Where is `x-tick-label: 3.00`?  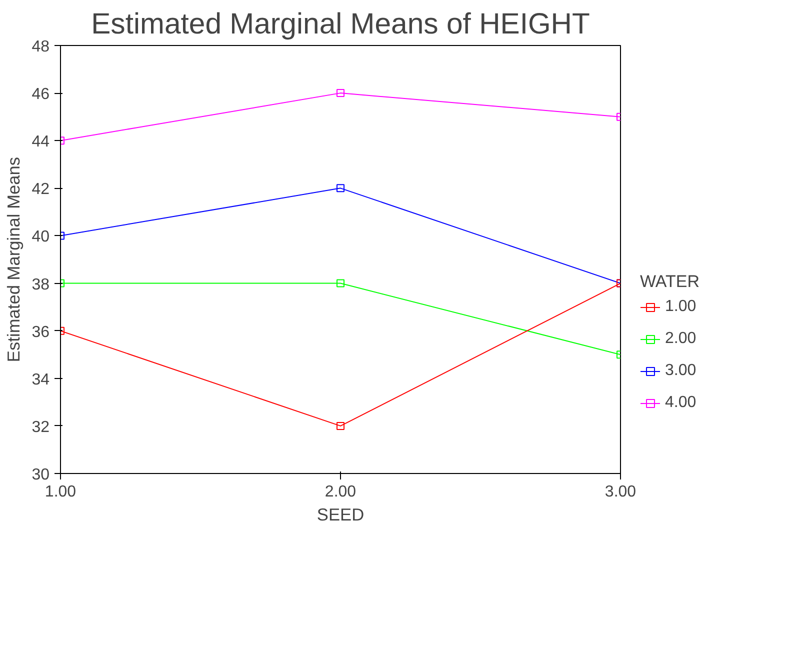 x-tick-label: 3.00 is located at coordinates (620, 492).